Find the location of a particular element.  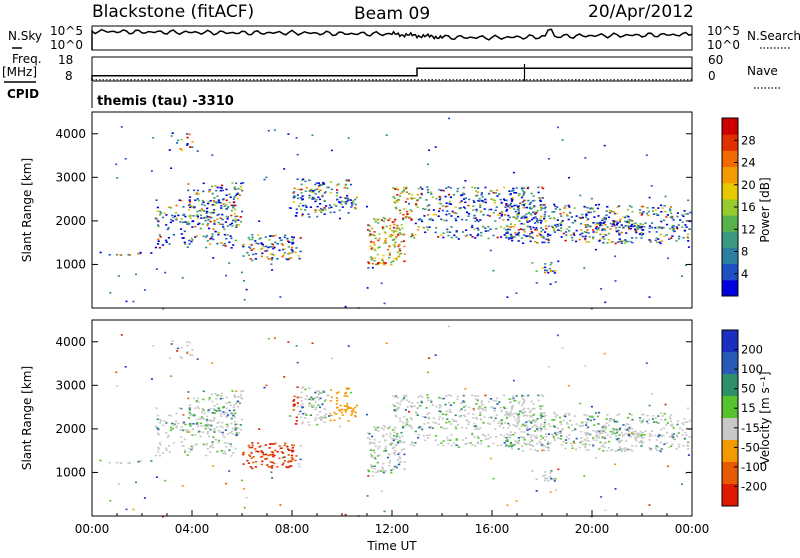

y-tick-label: 1000 is located at coordinates (70, 264).